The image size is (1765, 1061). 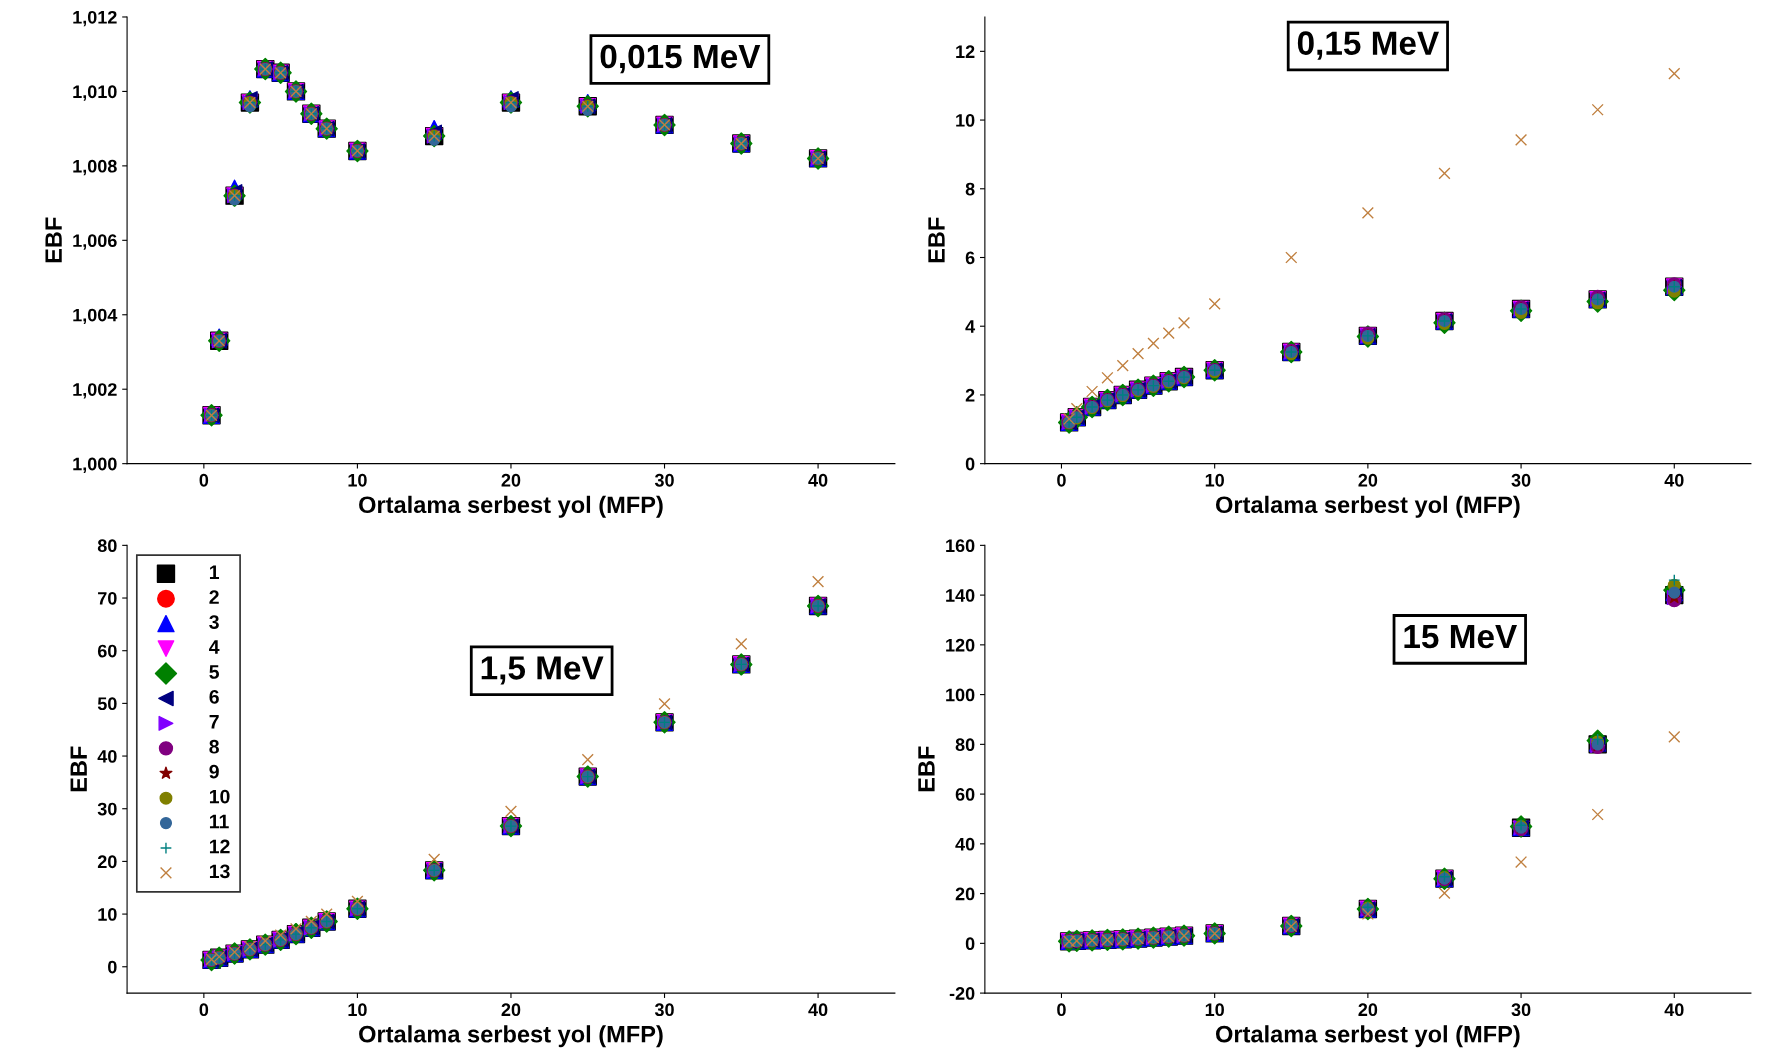 I want to click on y-tick-label: 8, so click(x=970, y=189).